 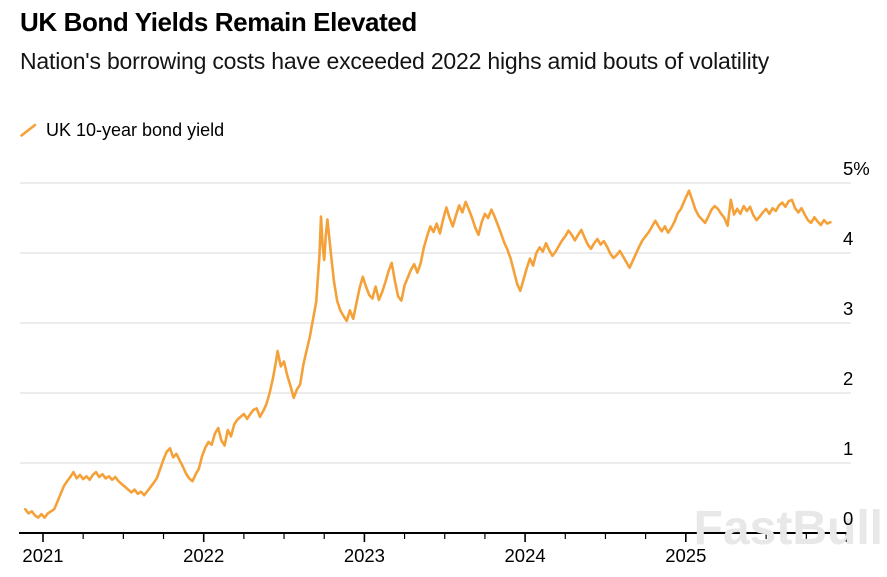 I want to click on svg-text: 0, so click(x=848, y=518).